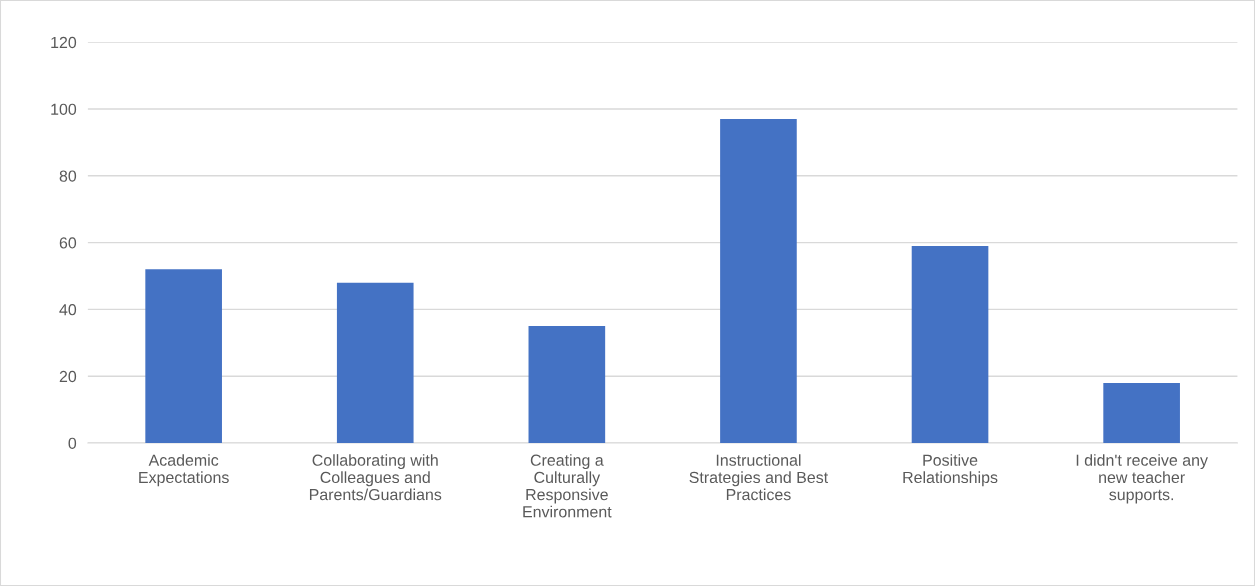 The image size is (1255, 586). Describe the element at coordinates (759, 477) in the screenshot. I see `x-tick-label: Instructional Strategies and Best Practices` at that location.